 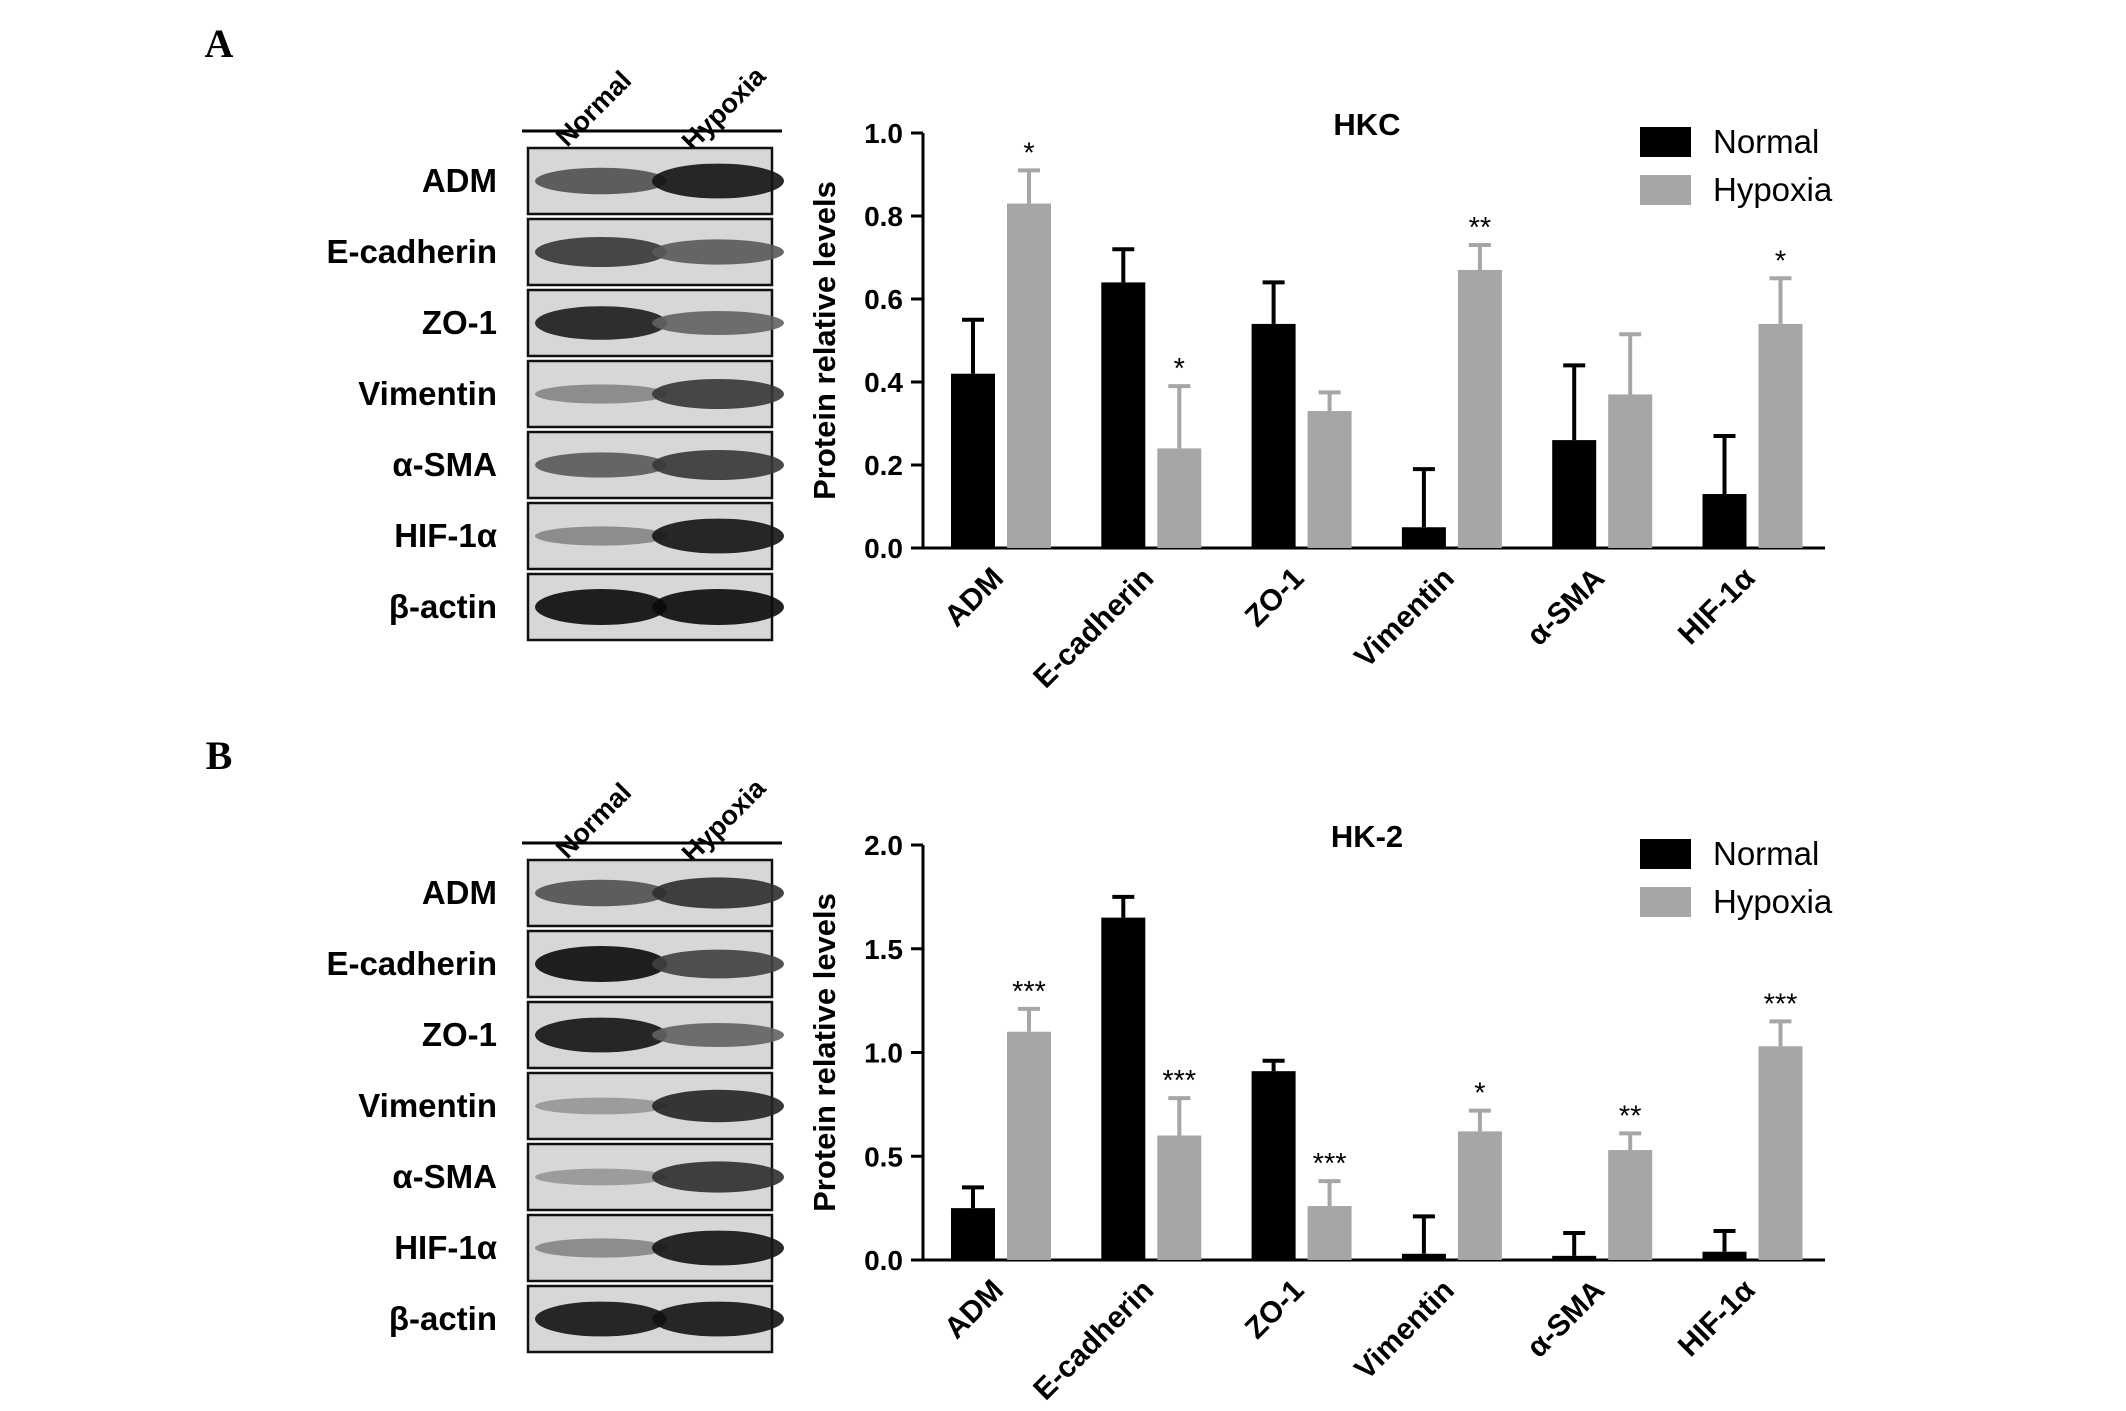 What do you see at coordinates (824, 1052) in the screenshot?
I see `y-axis-title: Protein relative levels` at bounding box center [824, 1052].